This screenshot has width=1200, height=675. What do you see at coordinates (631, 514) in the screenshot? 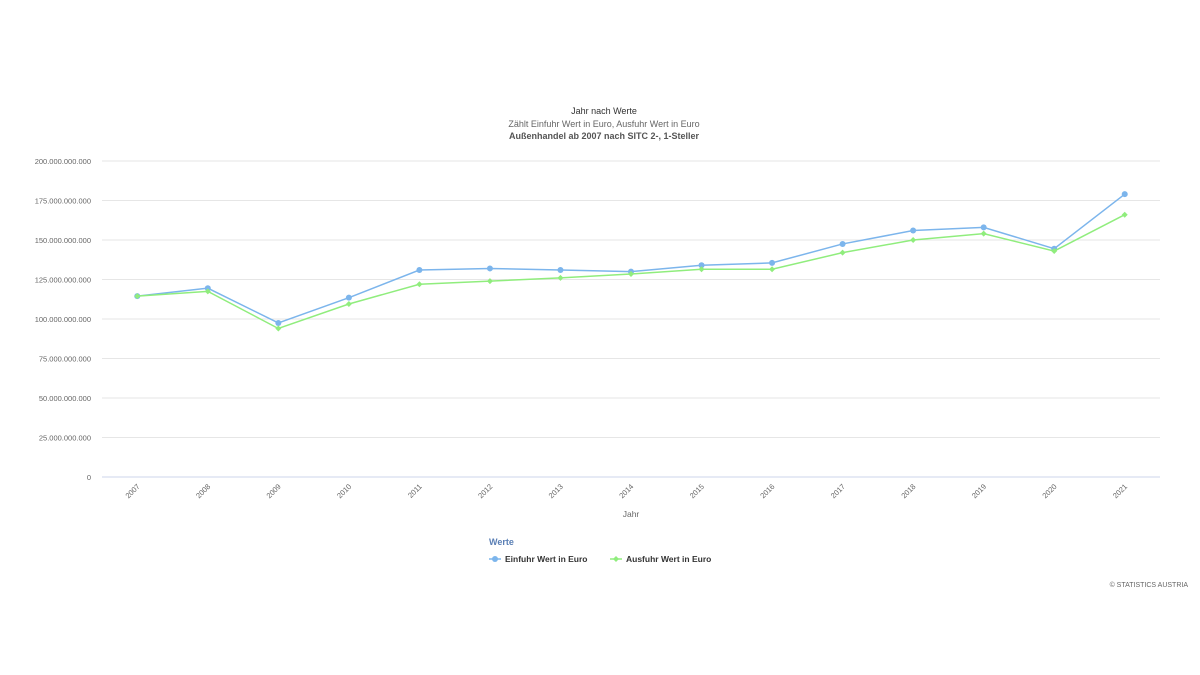
I see `x-axis-title: Jahr` at bounding box center [631, 514].